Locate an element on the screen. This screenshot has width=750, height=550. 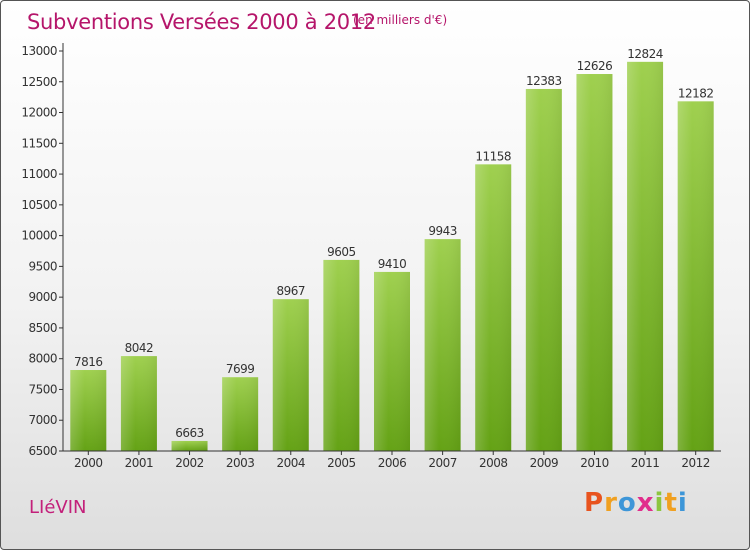
y-tick-label: 8000 is located at coordinates (42, 359).